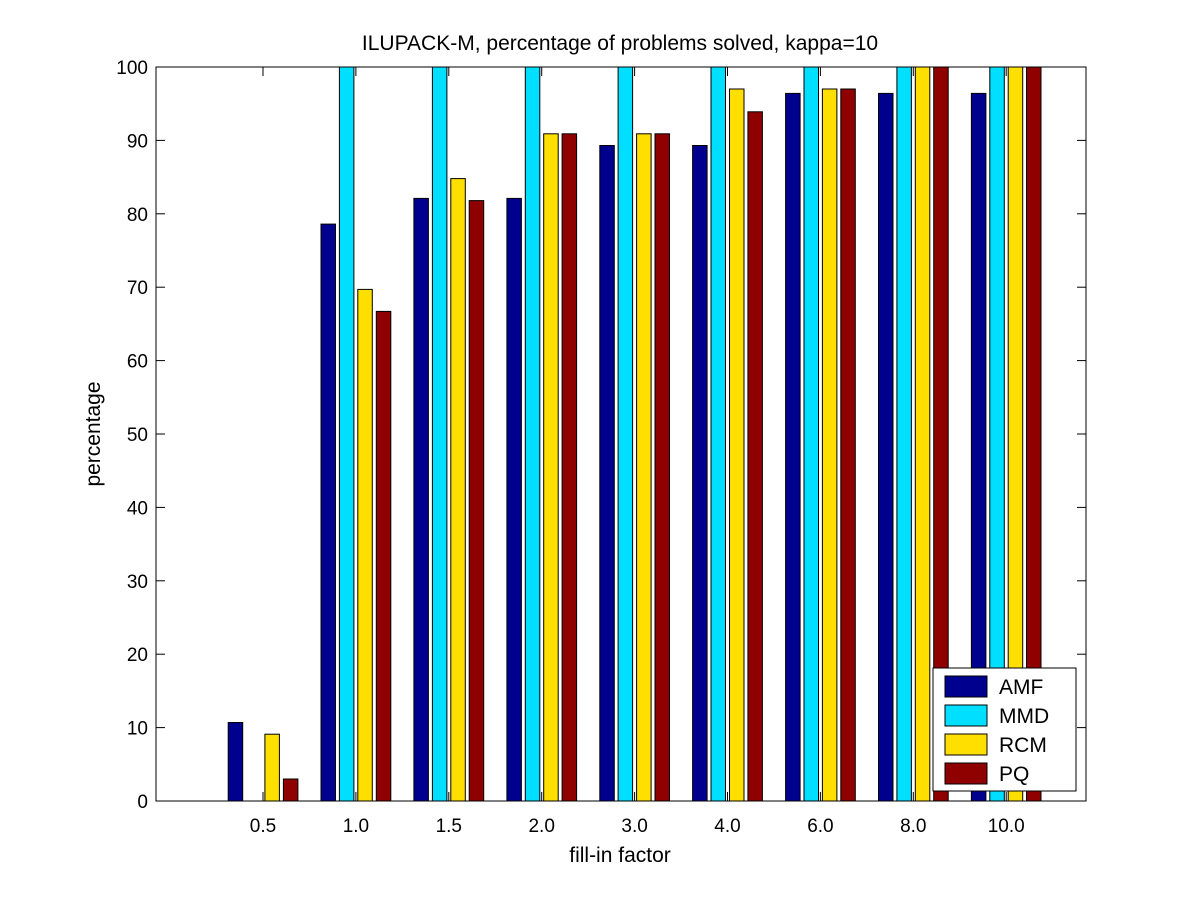  I want to click on bar-rcm-2.0, so click(551, 467).